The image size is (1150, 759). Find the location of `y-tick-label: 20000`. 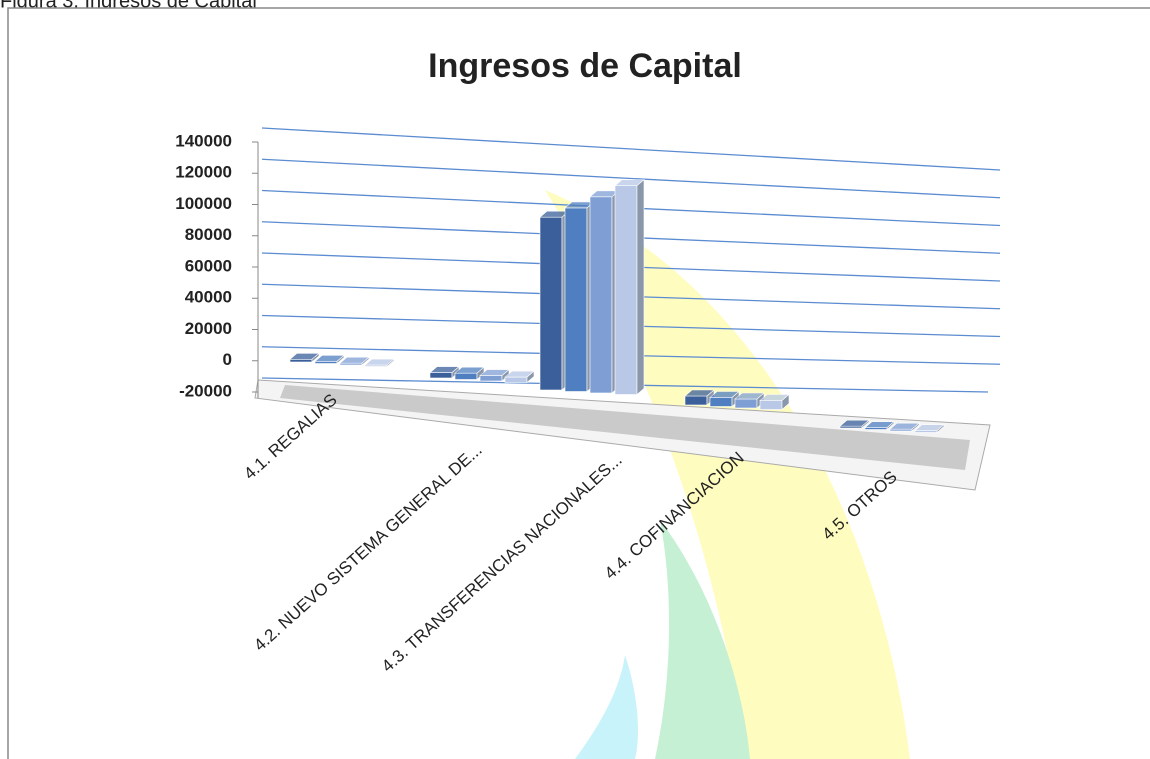

y-tick-label: 20000 is located at coordinates (208, 328).